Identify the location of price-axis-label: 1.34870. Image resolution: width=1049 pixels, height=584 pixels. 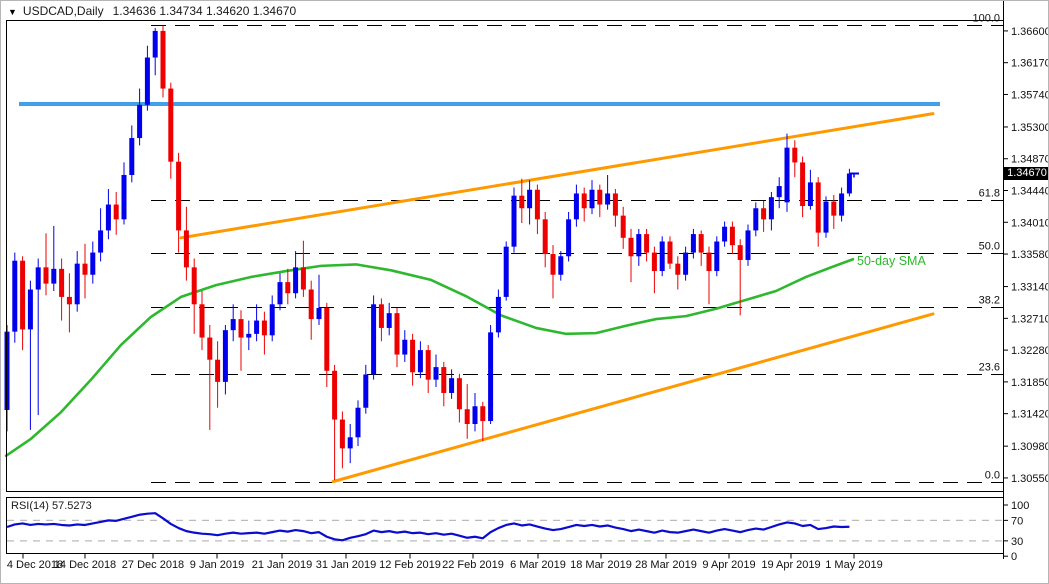
(1030, 160).